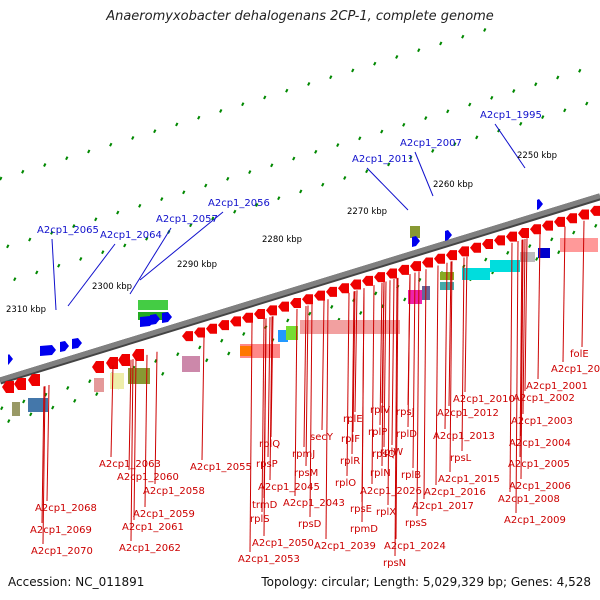  What do you see at coordinates (384, 454) in the screenshot?
I see `gene-label: rpsQ` at bounding box center [384, 454].